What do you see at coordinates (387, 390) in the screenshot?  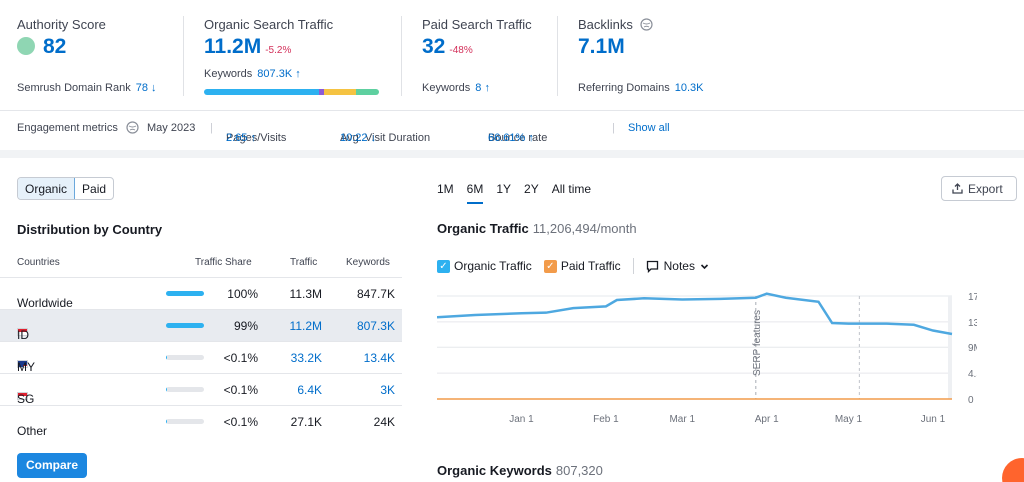 I see `keywords-value: 3K` at bounding box center [387, 390].